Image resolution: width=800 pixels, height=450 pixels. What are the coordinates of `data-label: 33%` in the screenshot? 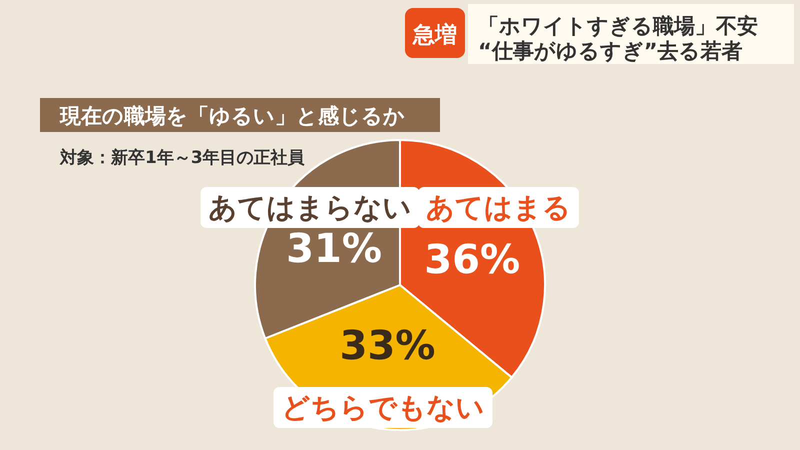 It's located at (388, 345).